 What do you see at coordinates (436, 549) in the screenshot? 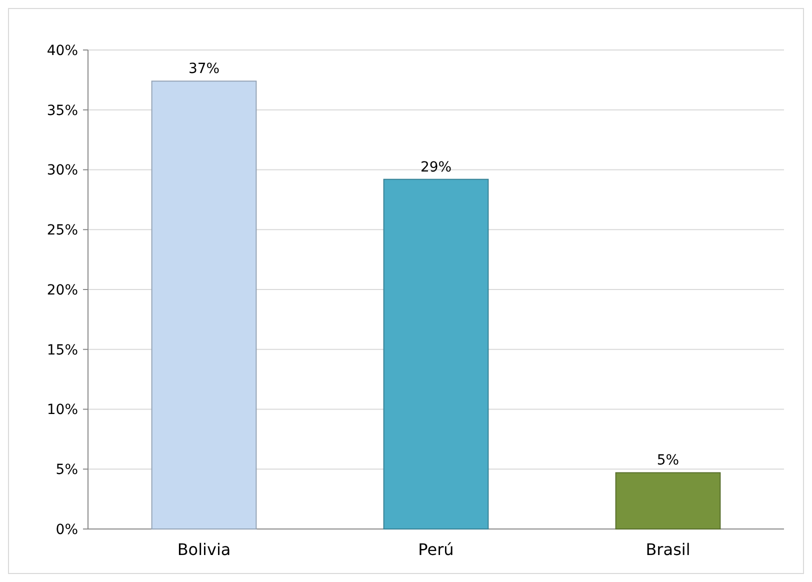
I see `x-tick-label: Perú` at bounding box center [436, 549].